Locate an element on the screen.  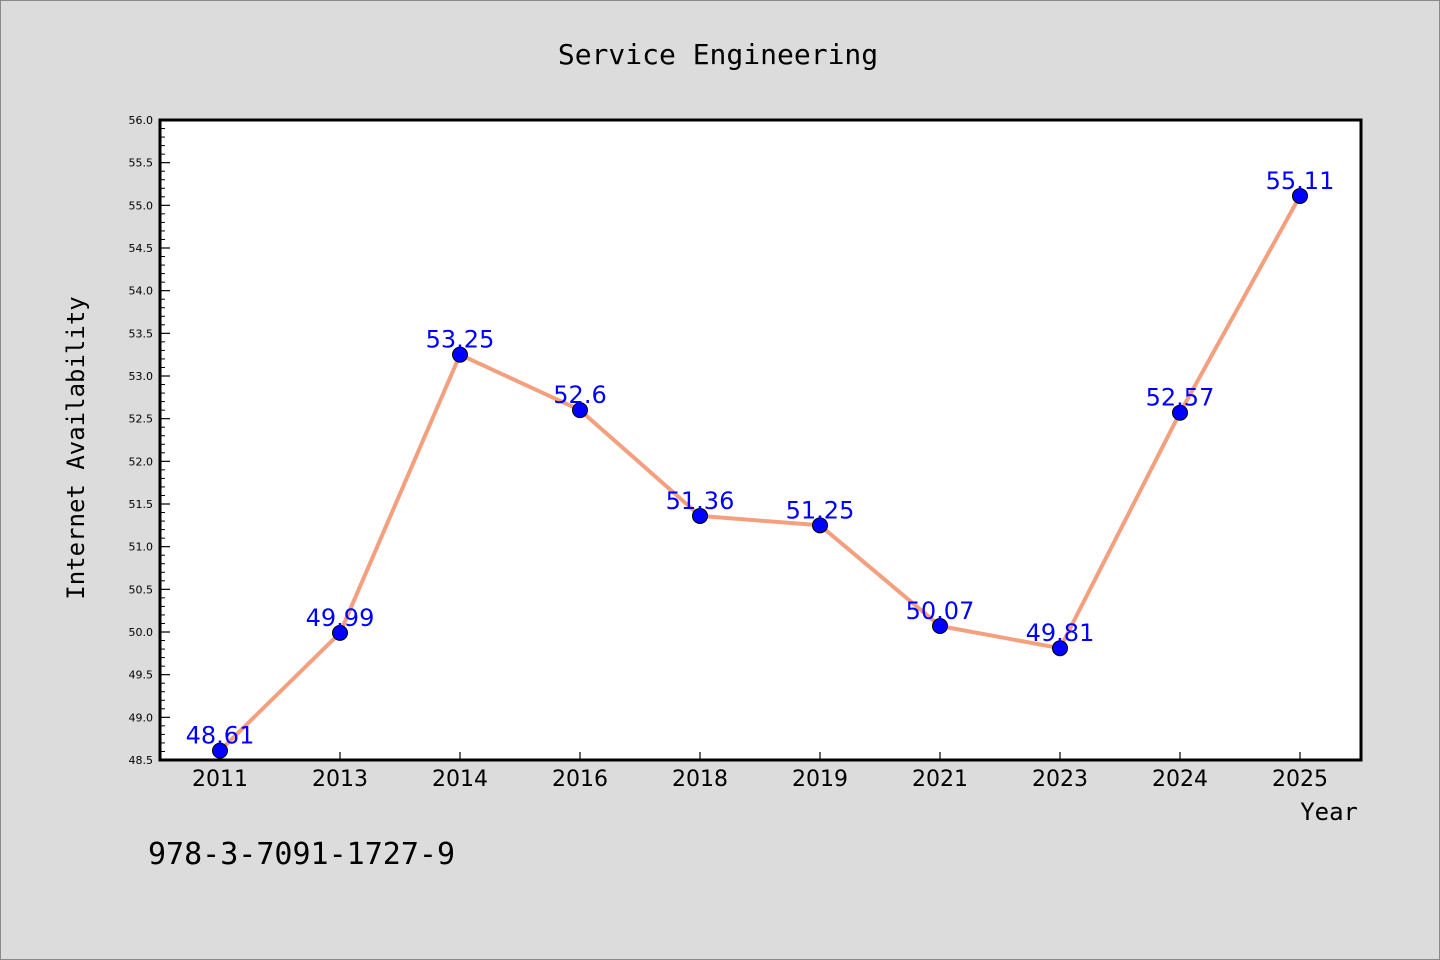
y-tick-label: 56.0 is located at coordinates (141, 120).